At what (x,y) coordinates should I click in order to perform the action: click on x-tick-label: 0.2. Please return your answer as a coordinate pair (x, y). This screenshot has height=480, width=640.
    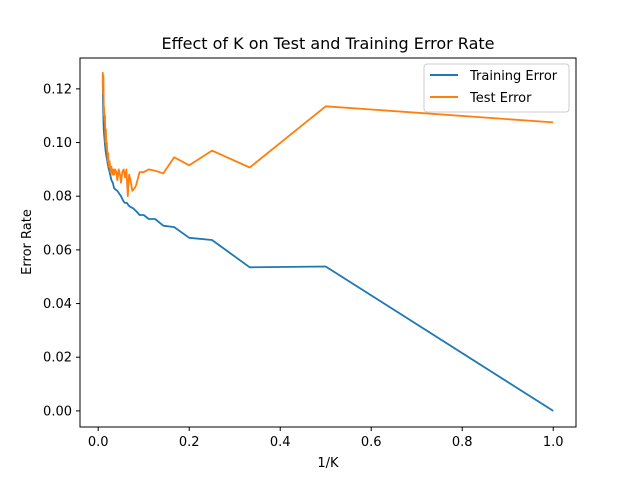
    Looking at the image, I should click on (189, 442).